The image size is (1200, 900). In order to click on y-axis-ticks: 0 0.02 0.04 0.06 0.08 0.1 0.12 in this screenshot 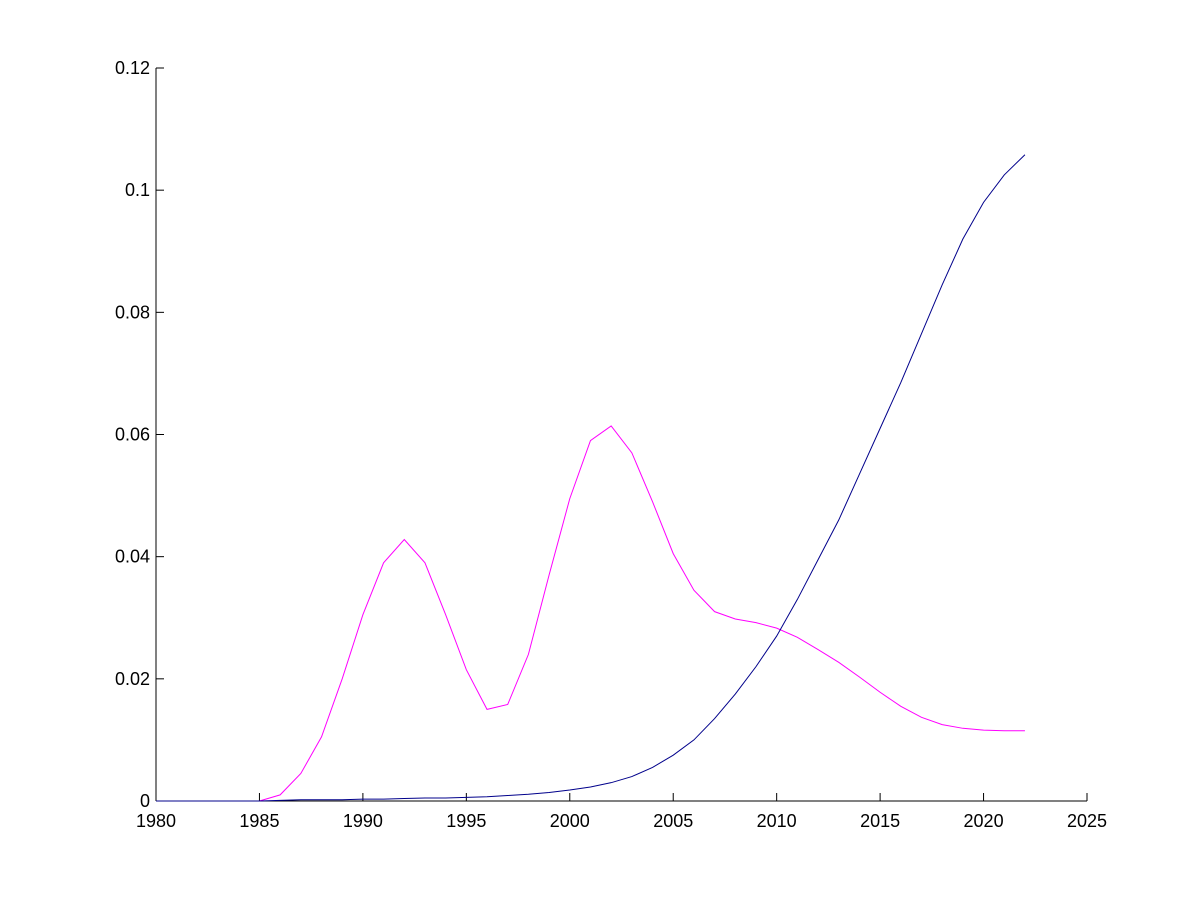, I will do `click(139, 434)`.